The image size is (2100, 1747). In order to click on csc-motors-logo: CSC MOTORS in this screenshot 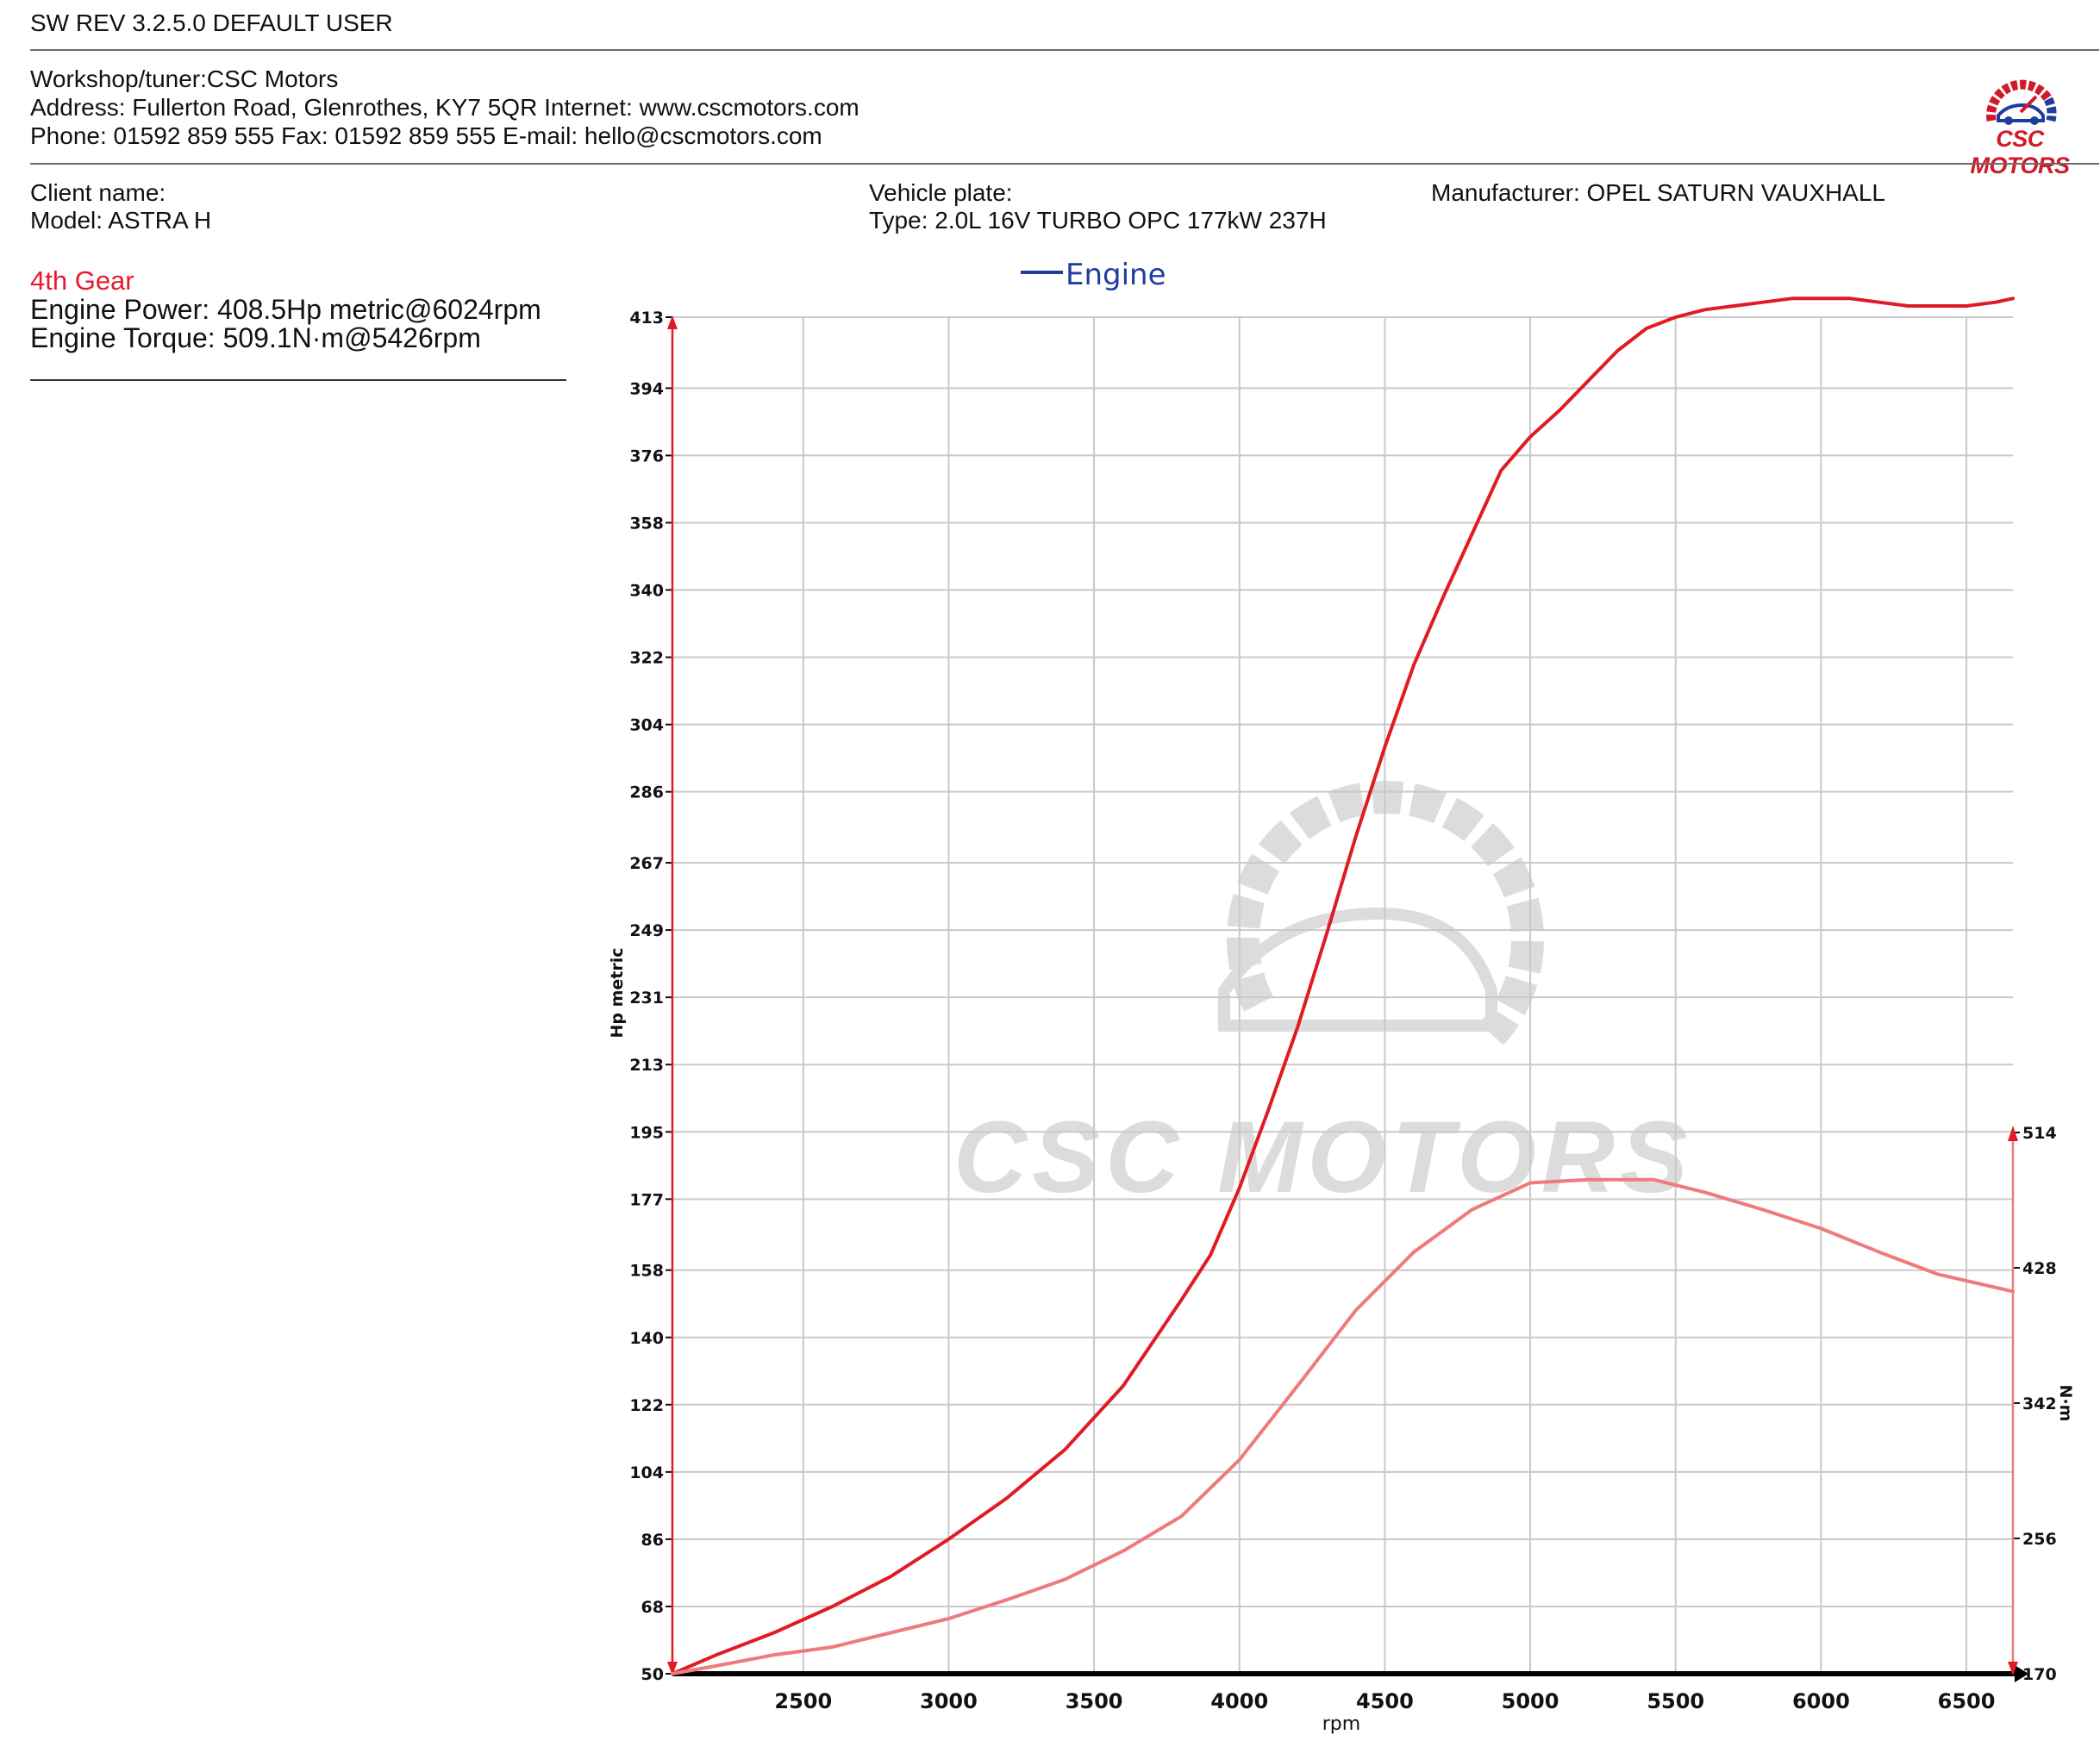, I will do `click(2020, 119)`.